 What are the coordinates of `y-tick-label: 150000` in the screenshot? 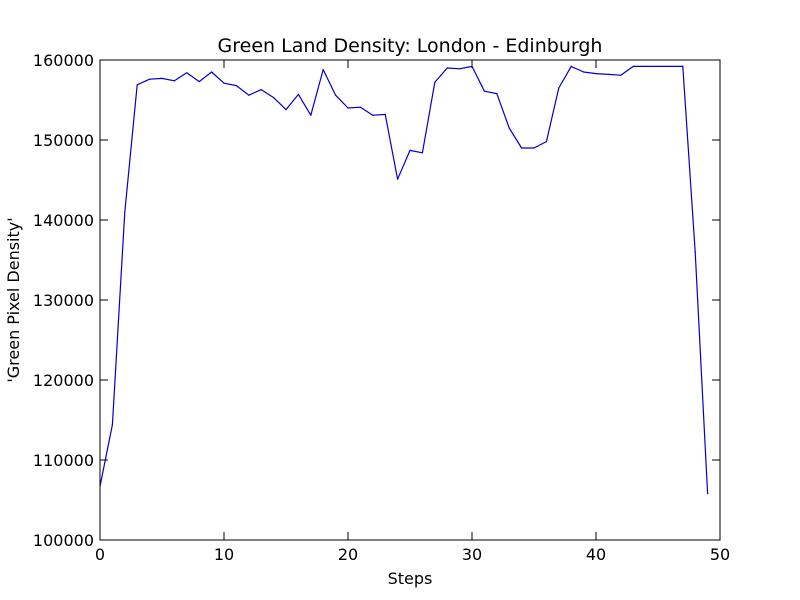 It's located at (63, 140).